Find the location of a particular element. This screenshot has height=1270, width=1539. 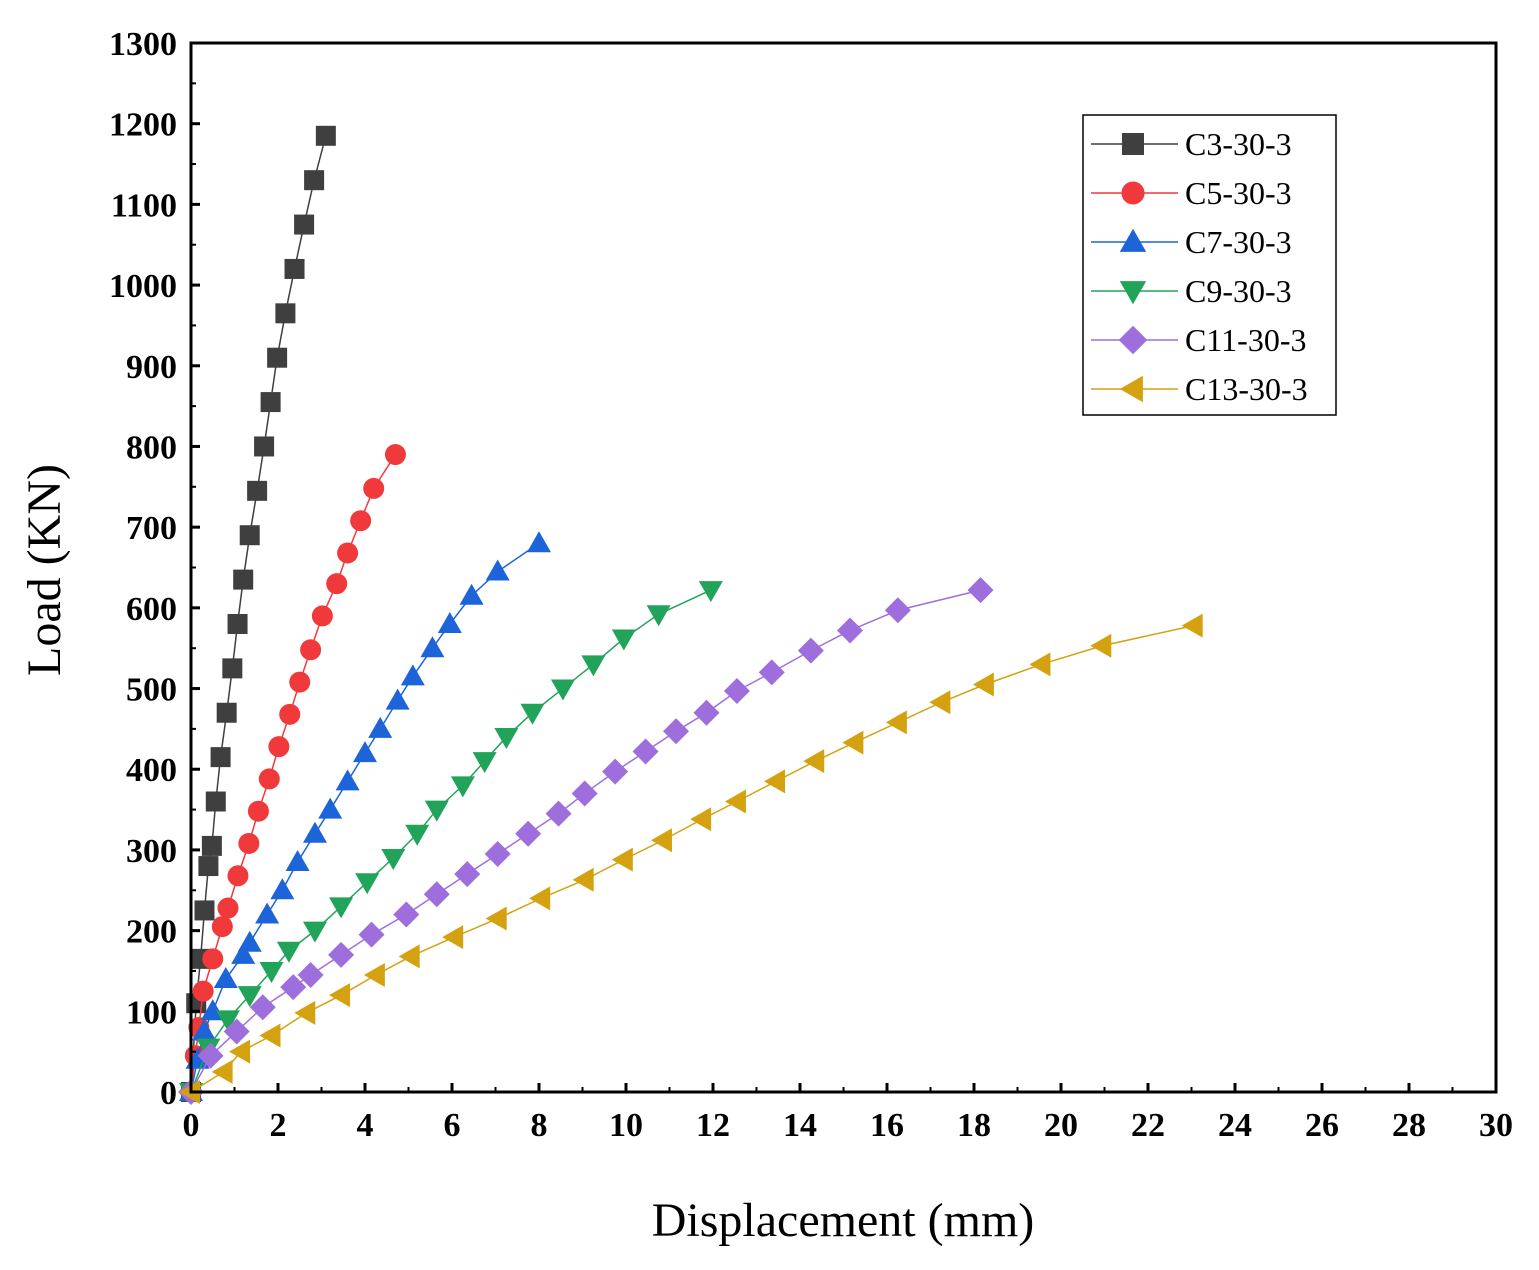

legend-item-C5-30-3: C5-30-3 is located at coordinates (1191, 193).